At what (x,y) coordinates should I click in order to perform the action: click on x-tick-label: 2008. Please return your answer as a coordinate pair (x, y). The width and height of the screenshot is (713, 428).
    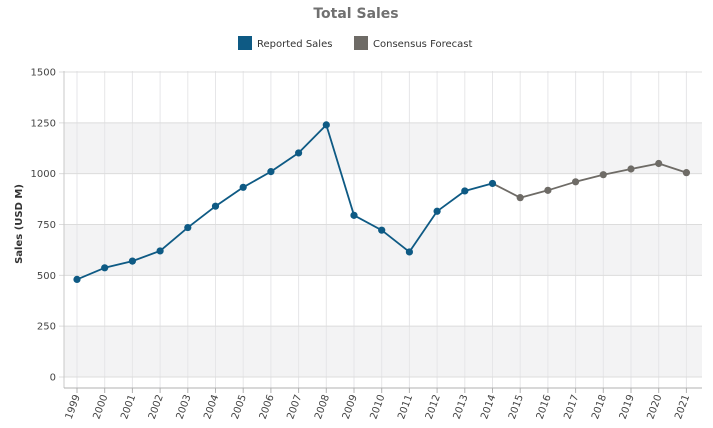
    Looking at the image, I should click on (322, 407).